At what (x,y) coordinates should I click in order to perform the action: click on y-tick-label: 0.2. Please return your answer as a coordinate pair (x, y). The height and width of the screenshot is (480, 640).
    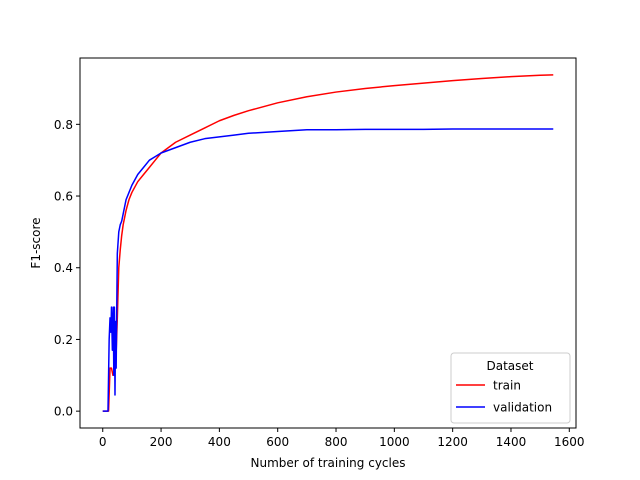
    Looking at the image, I should click on (63, 340).